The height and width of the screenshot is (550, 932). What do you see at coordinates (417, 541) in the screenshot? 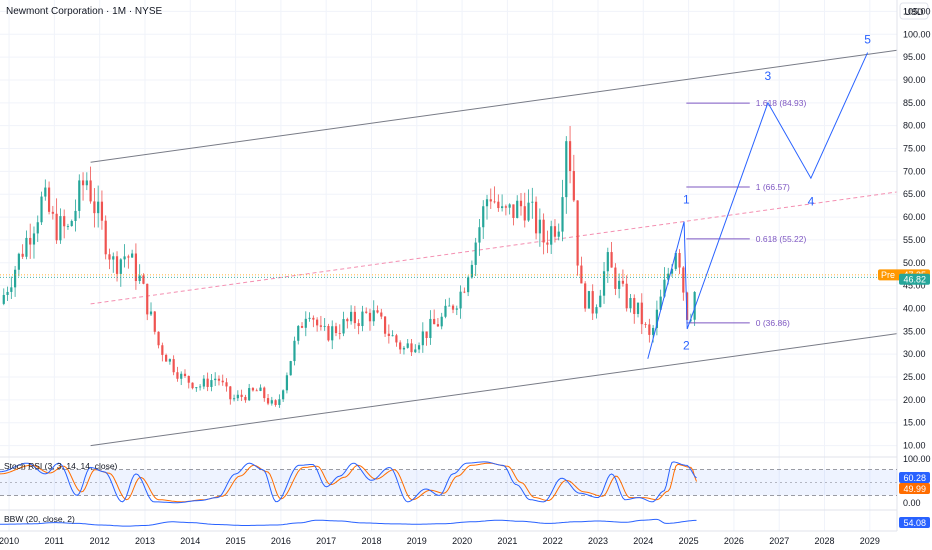
I see `time-tick-label: 2019` at bounding box center [417, 541].